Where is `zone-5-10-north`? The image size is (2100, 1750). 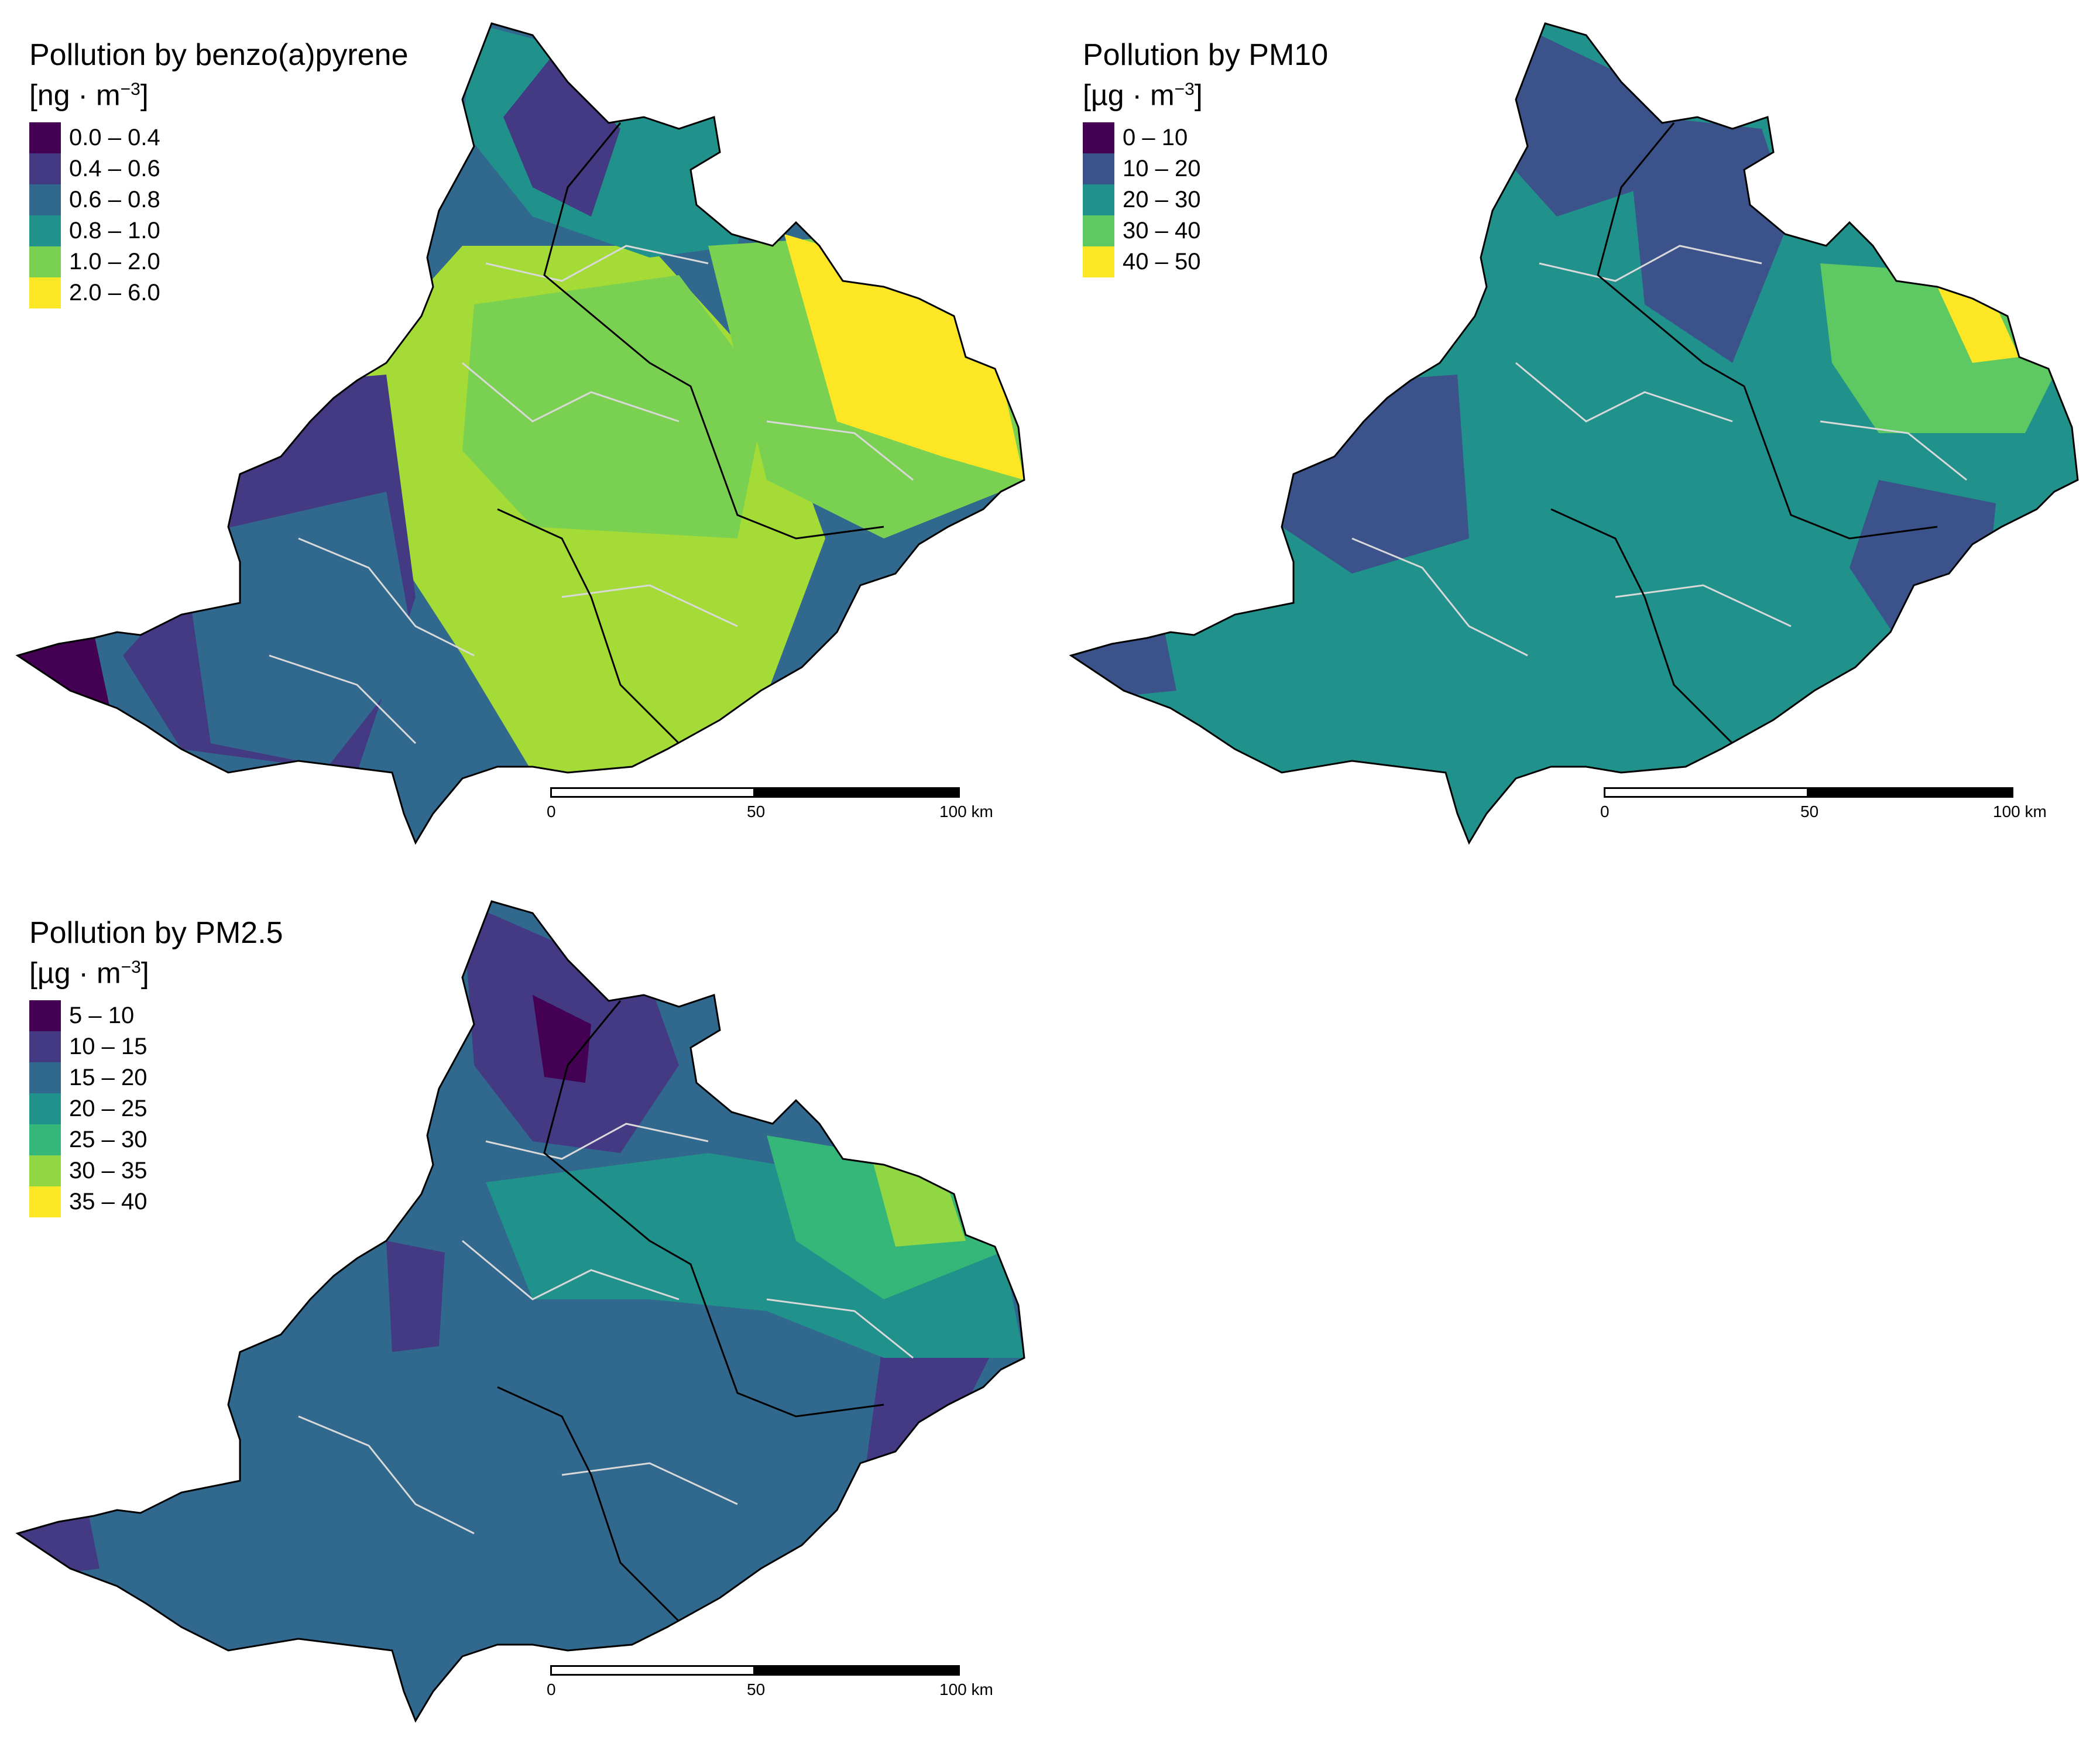
zone-5-10-north is located at coordinates (562, 1039).